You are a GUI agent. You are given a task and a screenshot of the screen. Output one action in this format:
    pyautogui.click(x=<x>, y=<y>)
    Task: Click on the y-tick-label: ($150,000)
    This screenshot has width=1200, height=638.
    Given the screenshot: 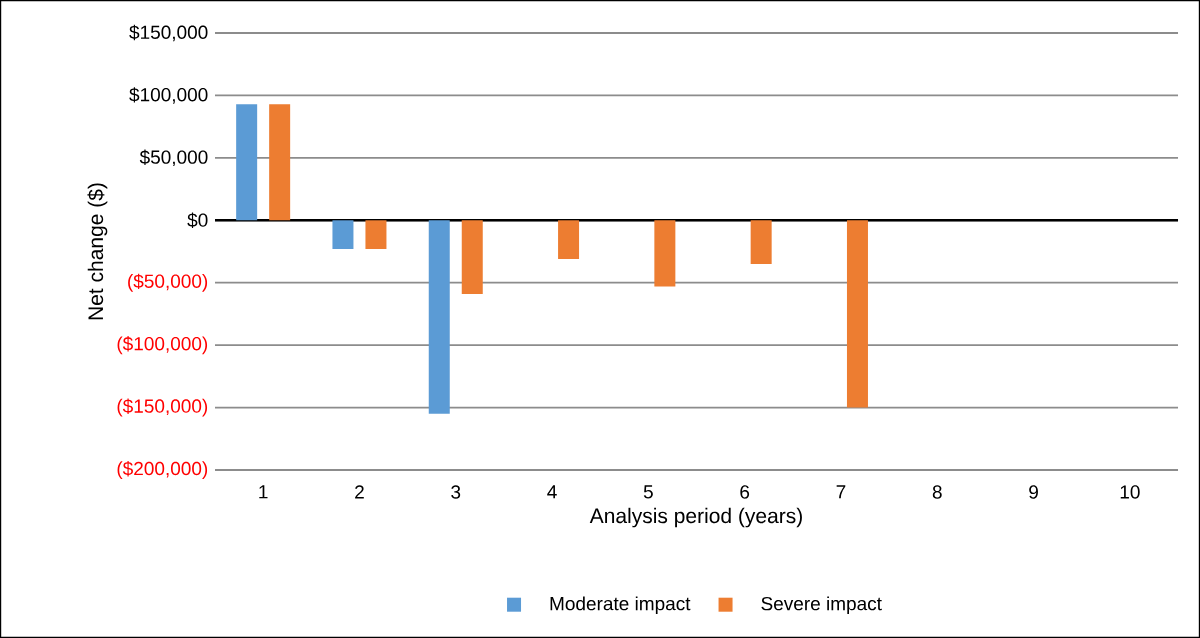 What is the action you would take?
    pyautogui.click(x=162, y=407)
    